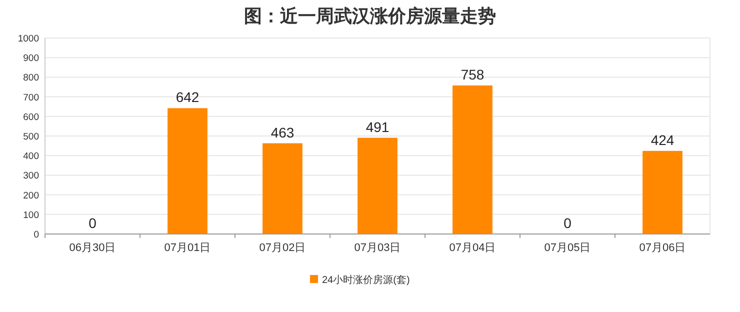 Image resolution: width=740 pixels, height=312 pixels. Describe the element at coordinates (188, 97) in the screenshot. I see `data-label: 642` at that location.